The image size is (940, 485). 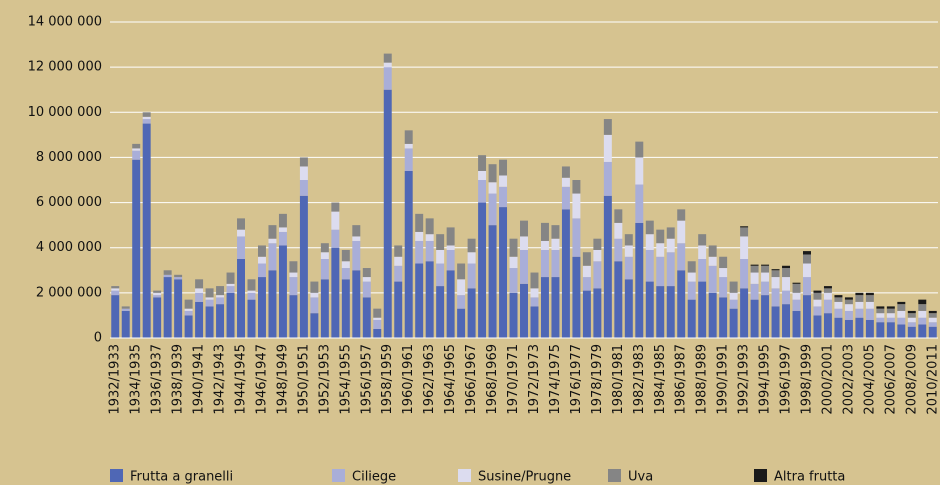 I want to click on x-tick-label: 1934/1935, so click(x=136, y=379).